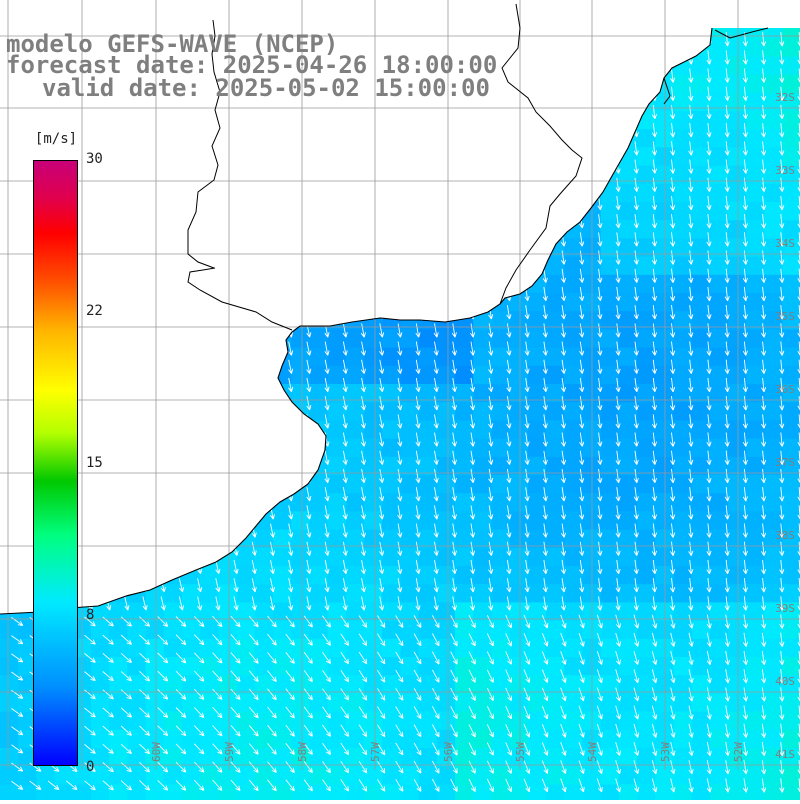 Image resolution: width=800 pixels, height=804 pixels. What do you see at coordinates (520, 752) in the screenshot?
I see `longitude-label: 55W` at bounding box center [520, 752].